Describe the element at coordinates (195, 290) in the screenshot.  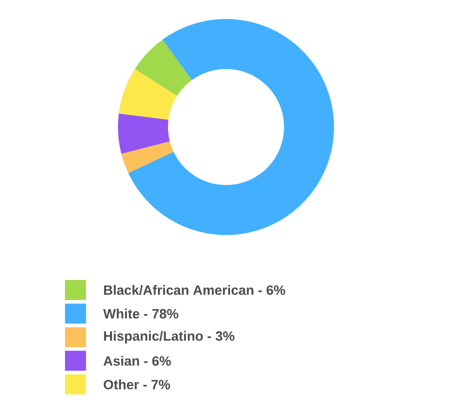
I see `legend-label: Black/African American - 6%` at that location.